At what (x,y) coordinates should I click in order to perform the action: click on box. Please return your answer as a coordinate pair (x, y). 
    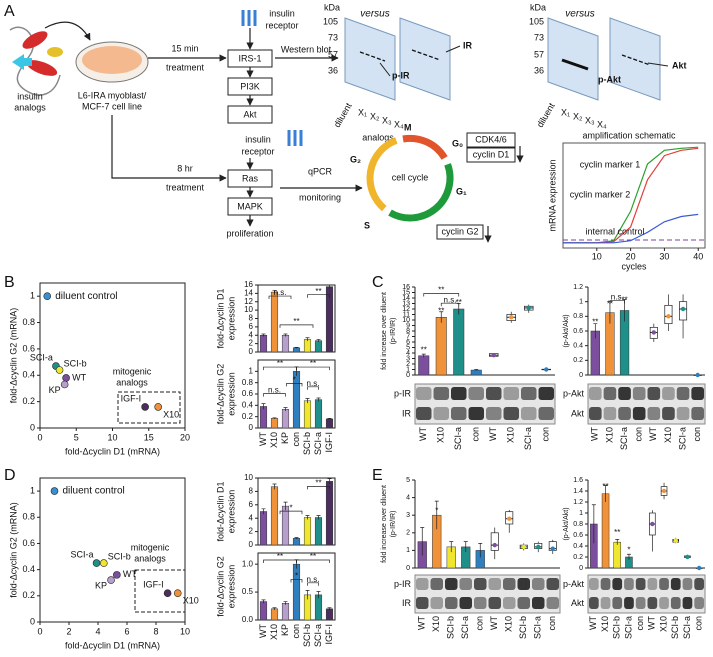
    Looking at the image, I should click on (491, 140).